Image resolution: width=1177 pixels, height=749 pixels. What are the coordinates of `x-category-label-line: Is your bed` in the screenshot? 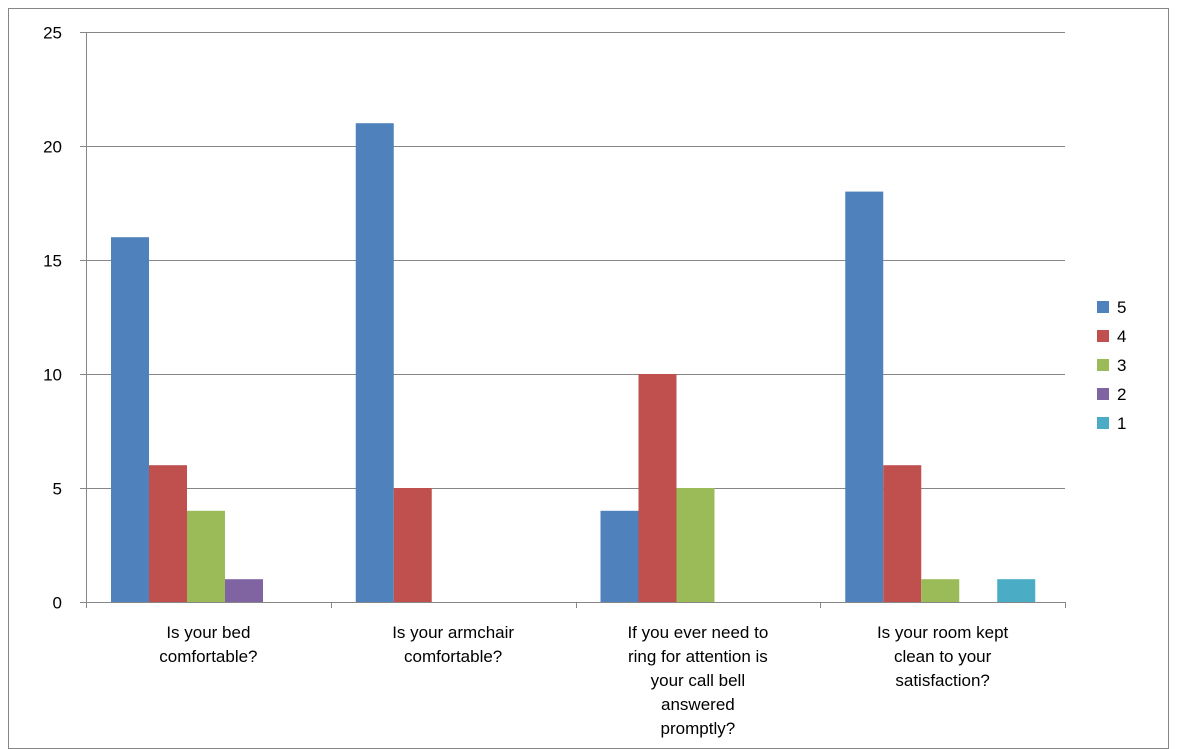 It's located at (208, 632).